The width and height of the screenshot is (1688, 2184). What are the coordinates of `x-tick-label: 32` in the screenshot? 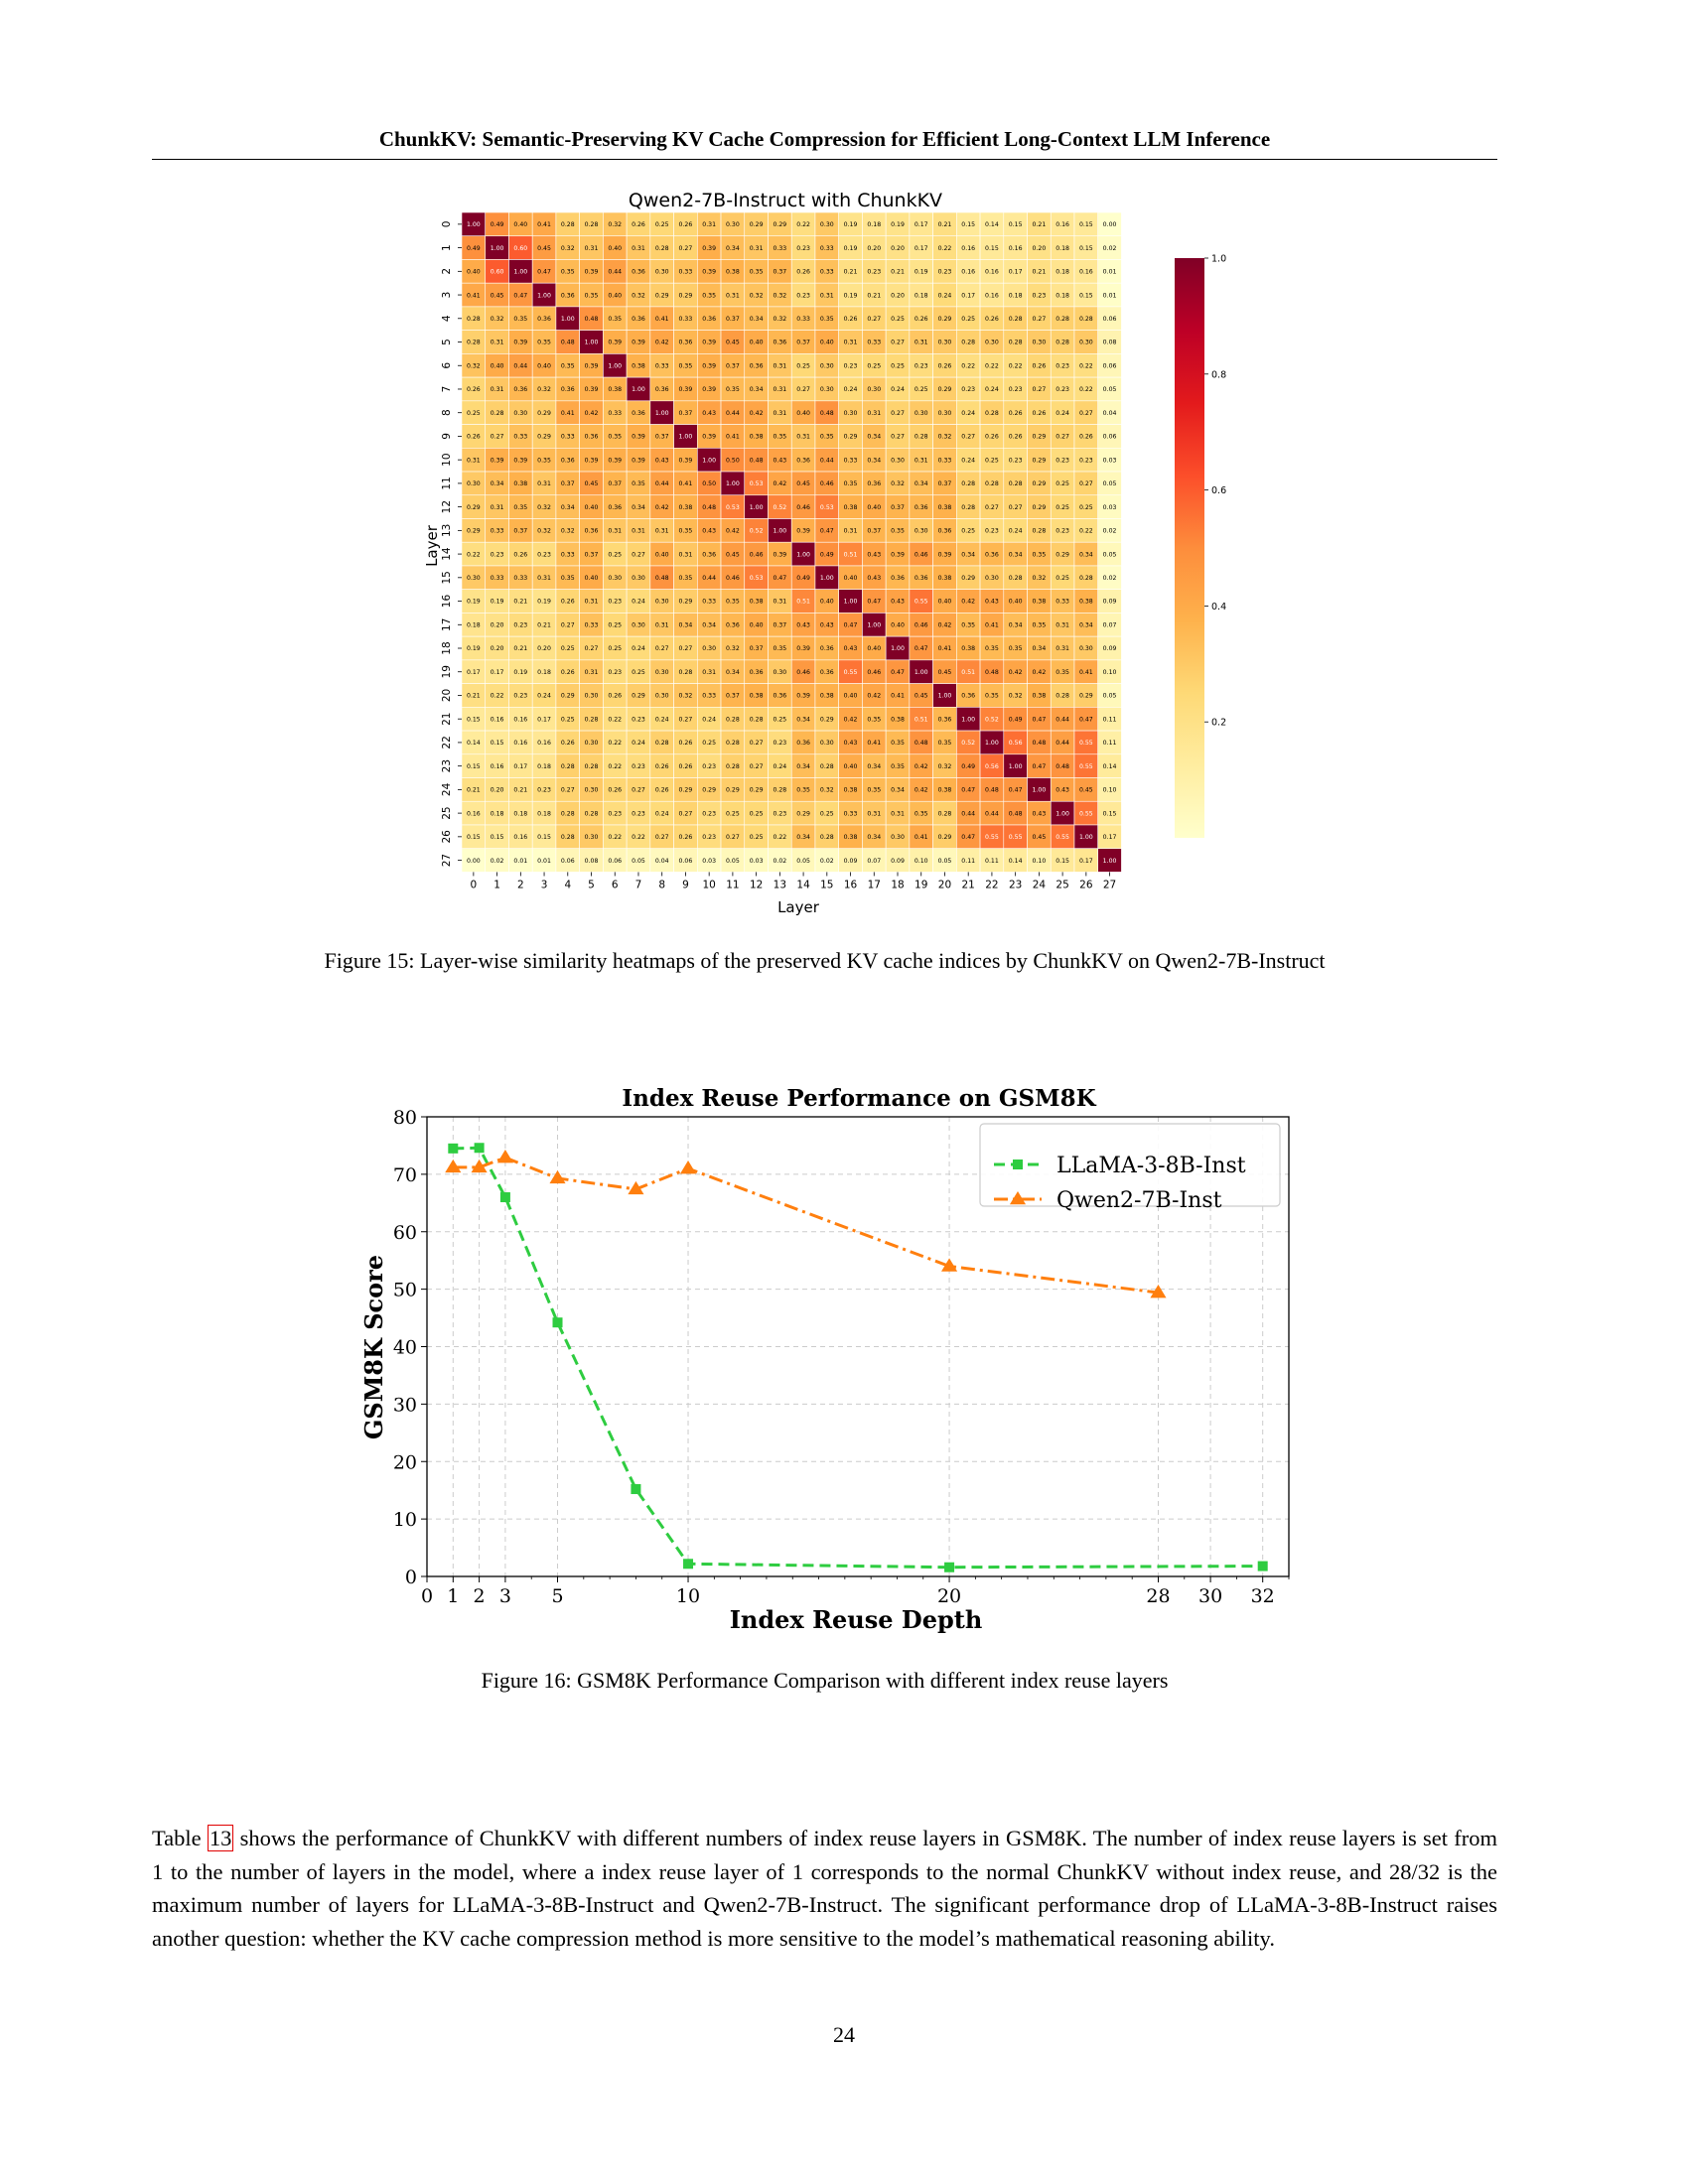 It's located at (1263, 1596).